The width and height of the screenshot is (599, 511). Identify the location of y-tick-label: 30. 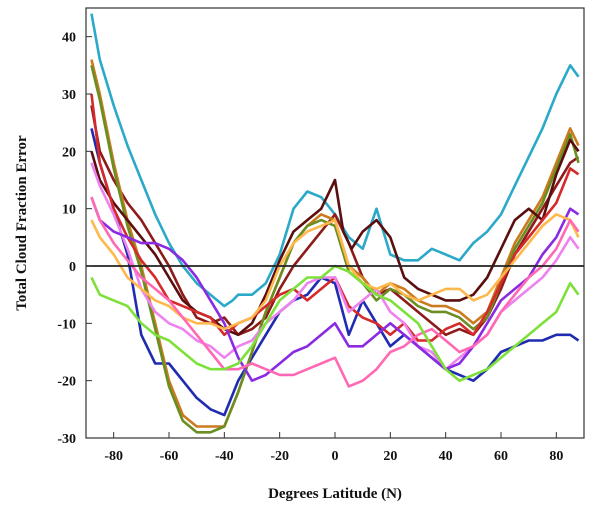
(69, 95).